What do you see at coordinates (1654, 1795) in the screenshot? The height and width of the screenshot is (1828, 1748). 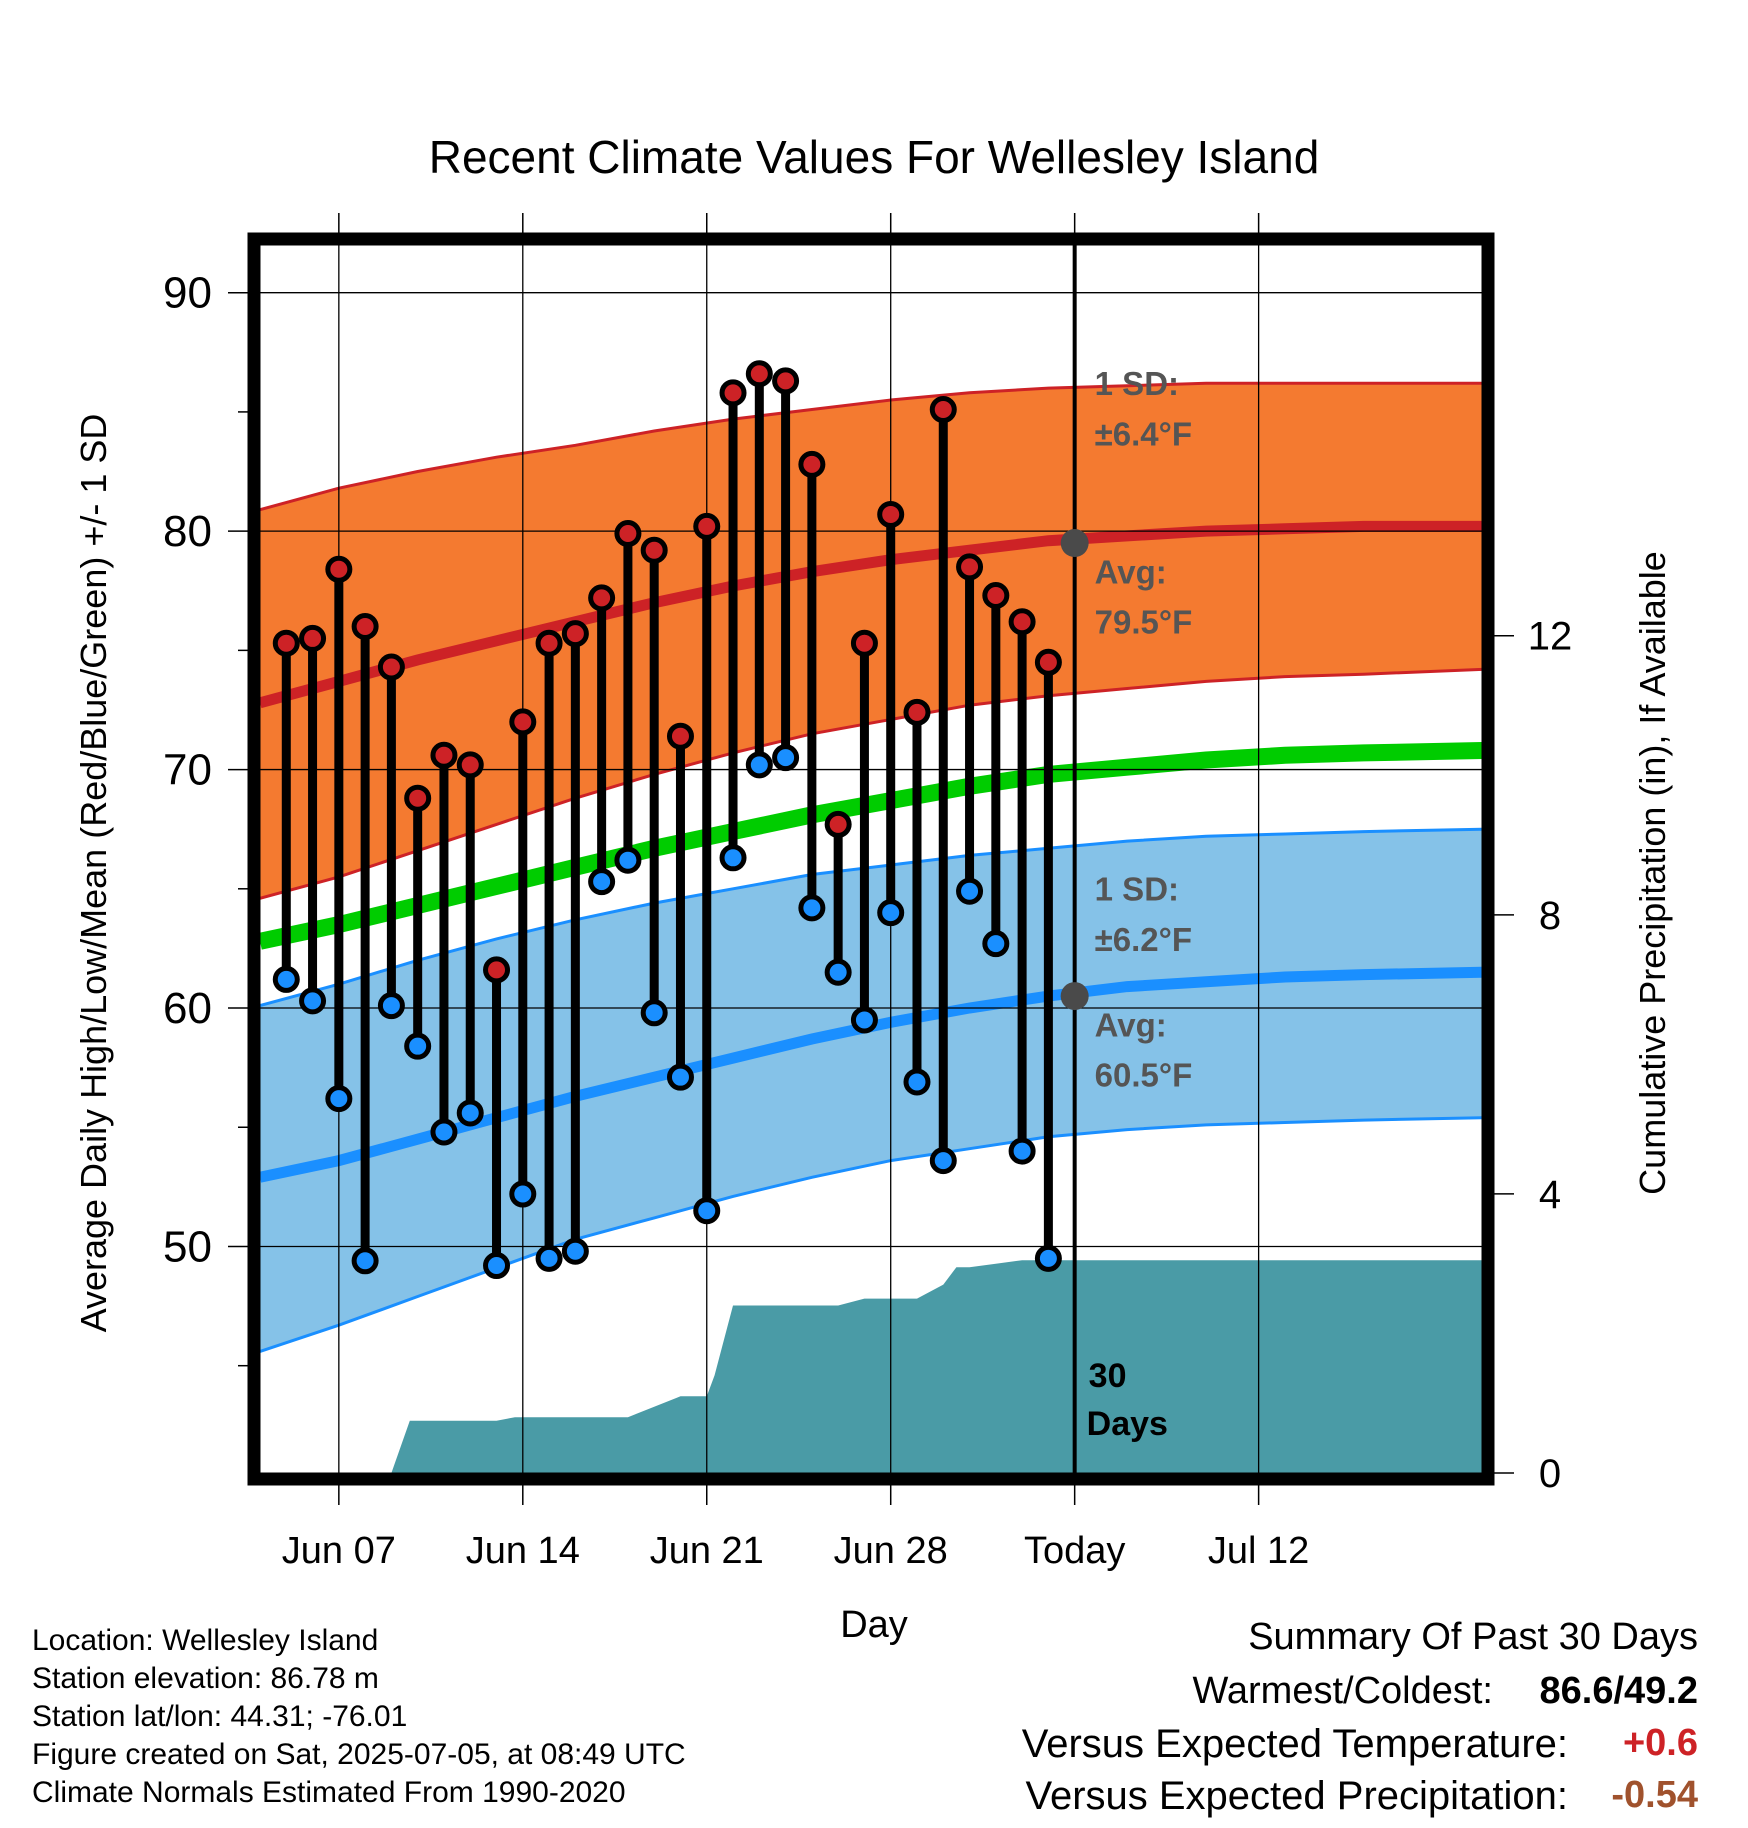 I see `precip-departure-value: -0.54` at bounding box center [1654, 1795].